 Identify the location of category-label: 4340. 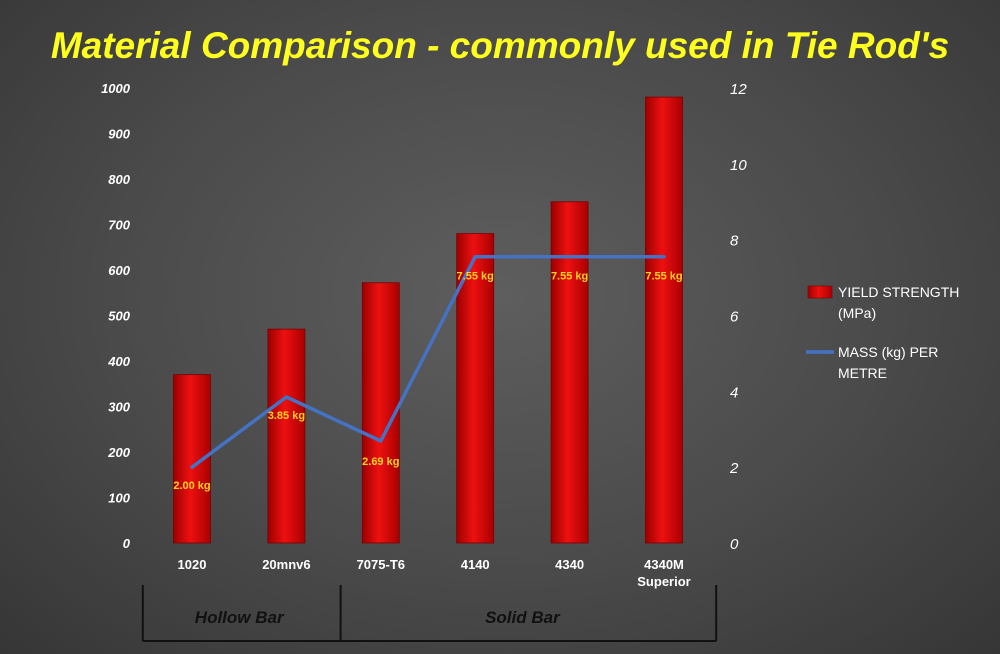
(569, 564).